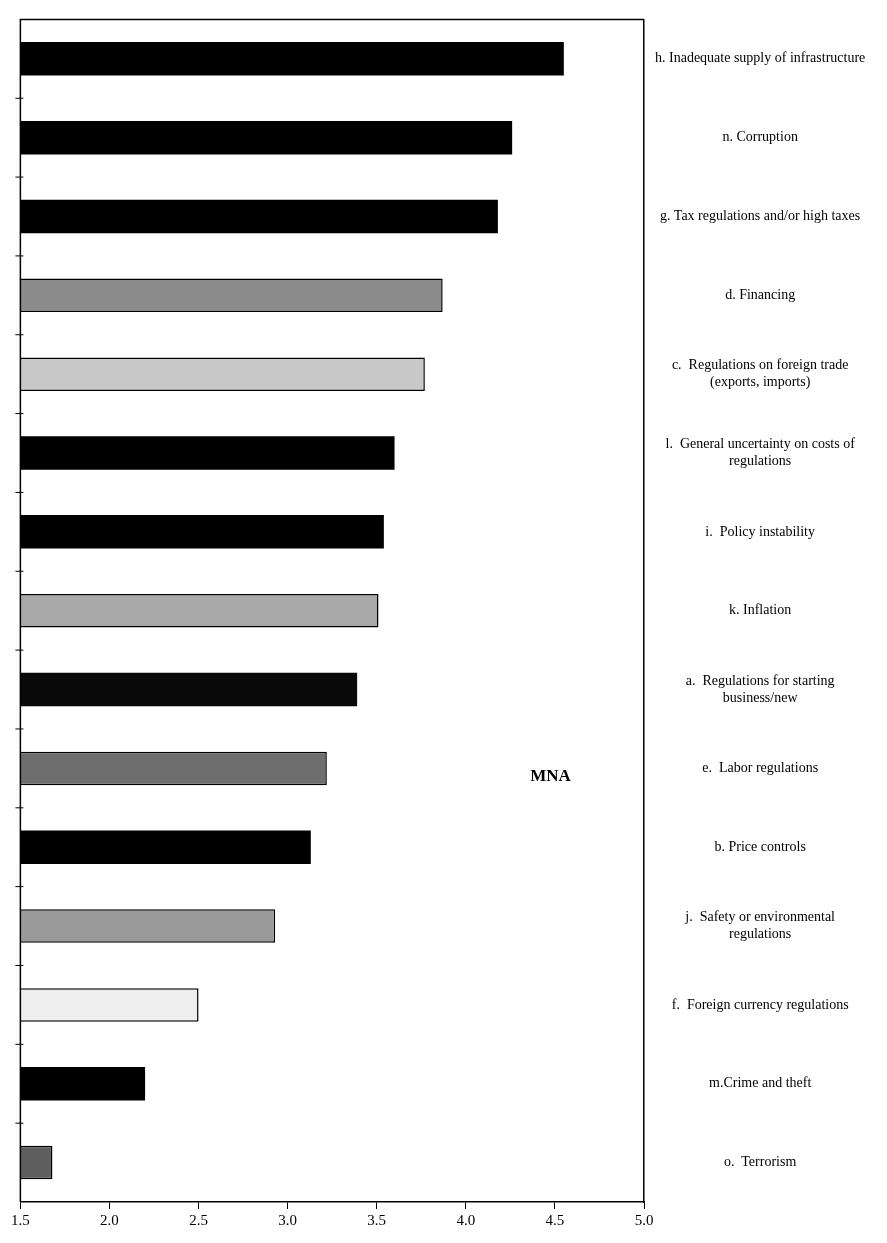 The width and height of the screenshot is (887, 1243). What do you see at coordinates (760, 295) in the screenshot?
I see `y-tick-label: d. Financing` at bounding box center [760, 295].